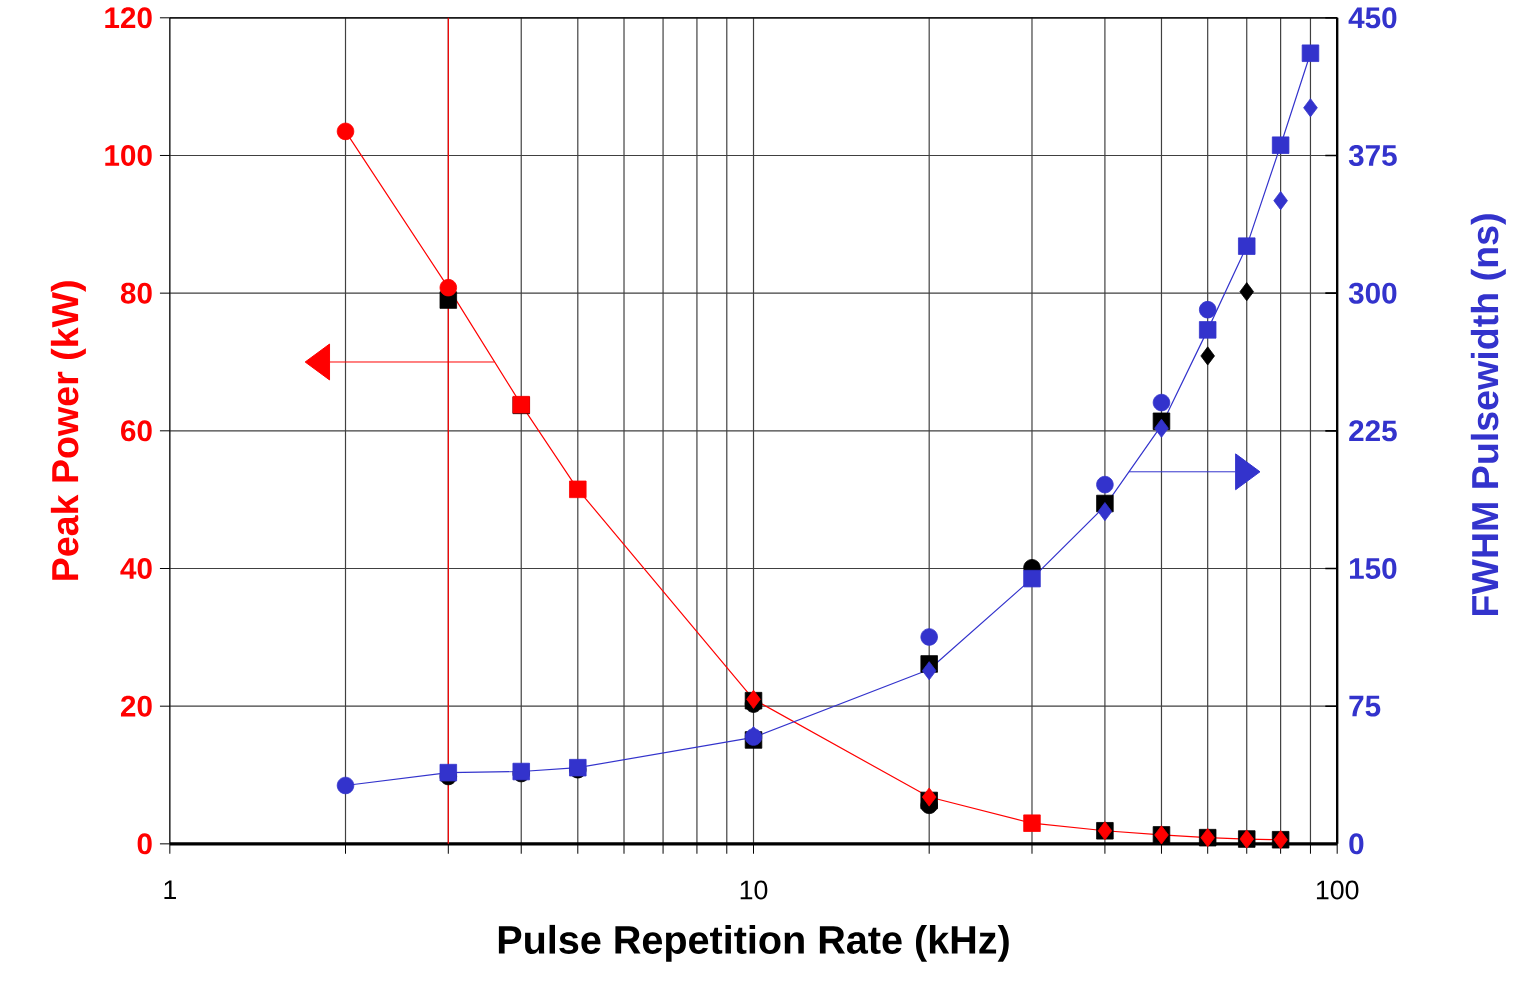 The height and width of the screenshot is (987, 1537). What do you see at coordinates (1372, 293) in the screenshot?
I see `y2-tick-label: 300` at bounding box center [1372, 293].